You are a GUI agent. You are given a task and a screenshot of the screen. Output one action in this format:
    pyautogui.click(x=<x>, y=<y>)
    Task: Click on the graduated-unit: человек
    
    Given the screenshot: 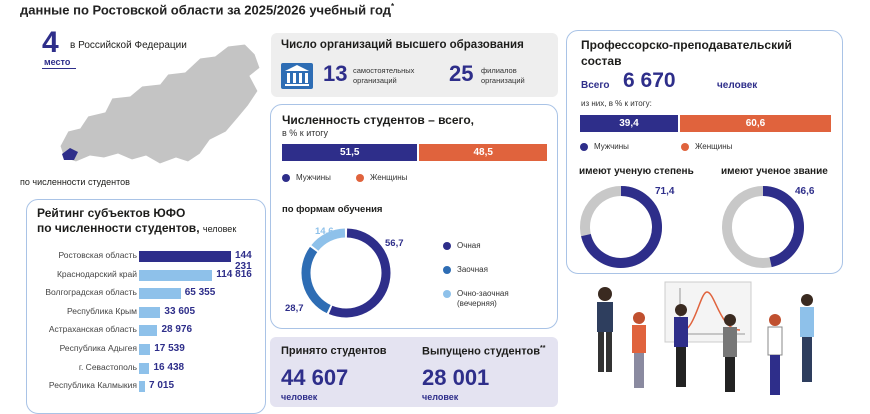 What is the action you would take?
    pyautogui.click(x=440, y=397)
    